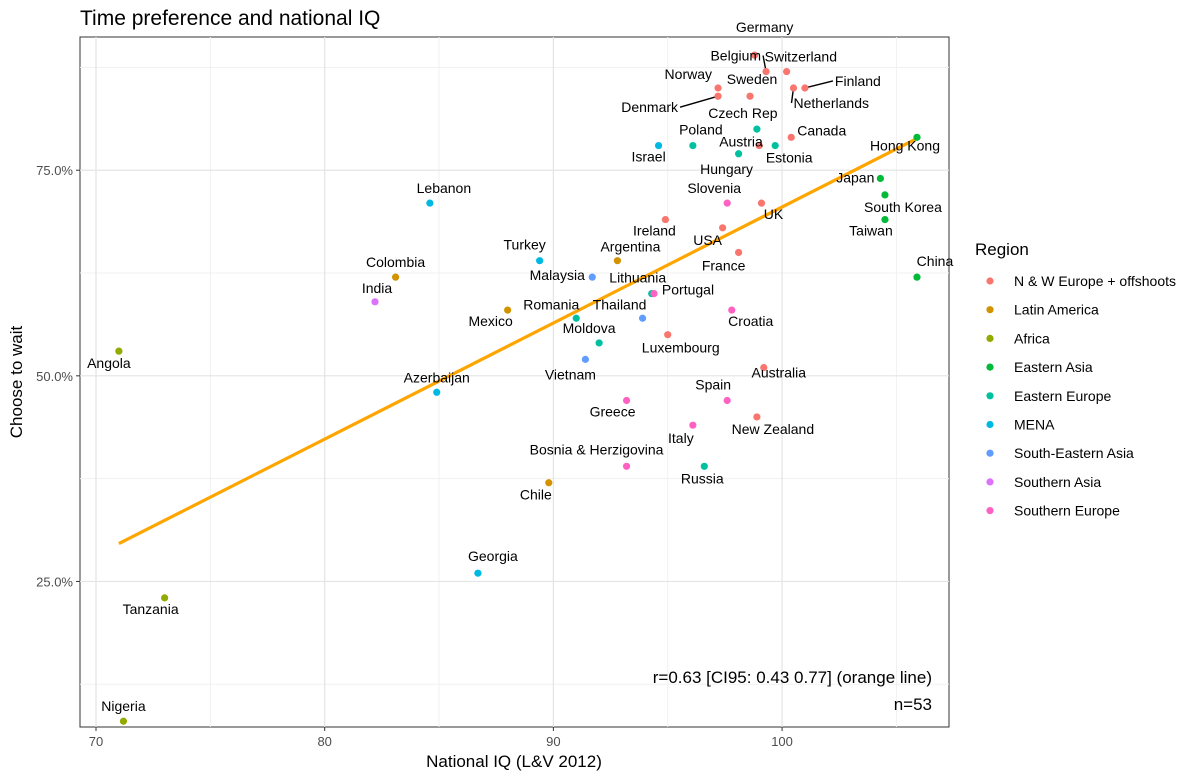 This screenshot has height=780, width=1200. Describe the element at coordinates (123, 706) in the screenshot. I see `label-nigeria: Nigeria` at that location.